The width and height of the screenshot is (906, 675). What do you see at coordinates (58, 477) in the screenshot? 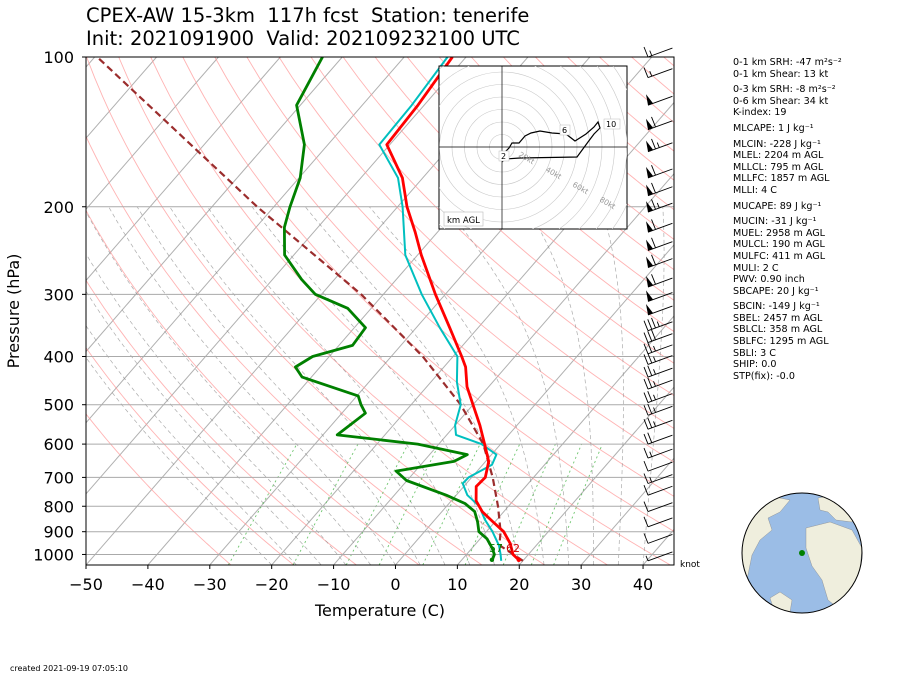
I see `y-tick-label: 700` at bounding box center [58, 477].